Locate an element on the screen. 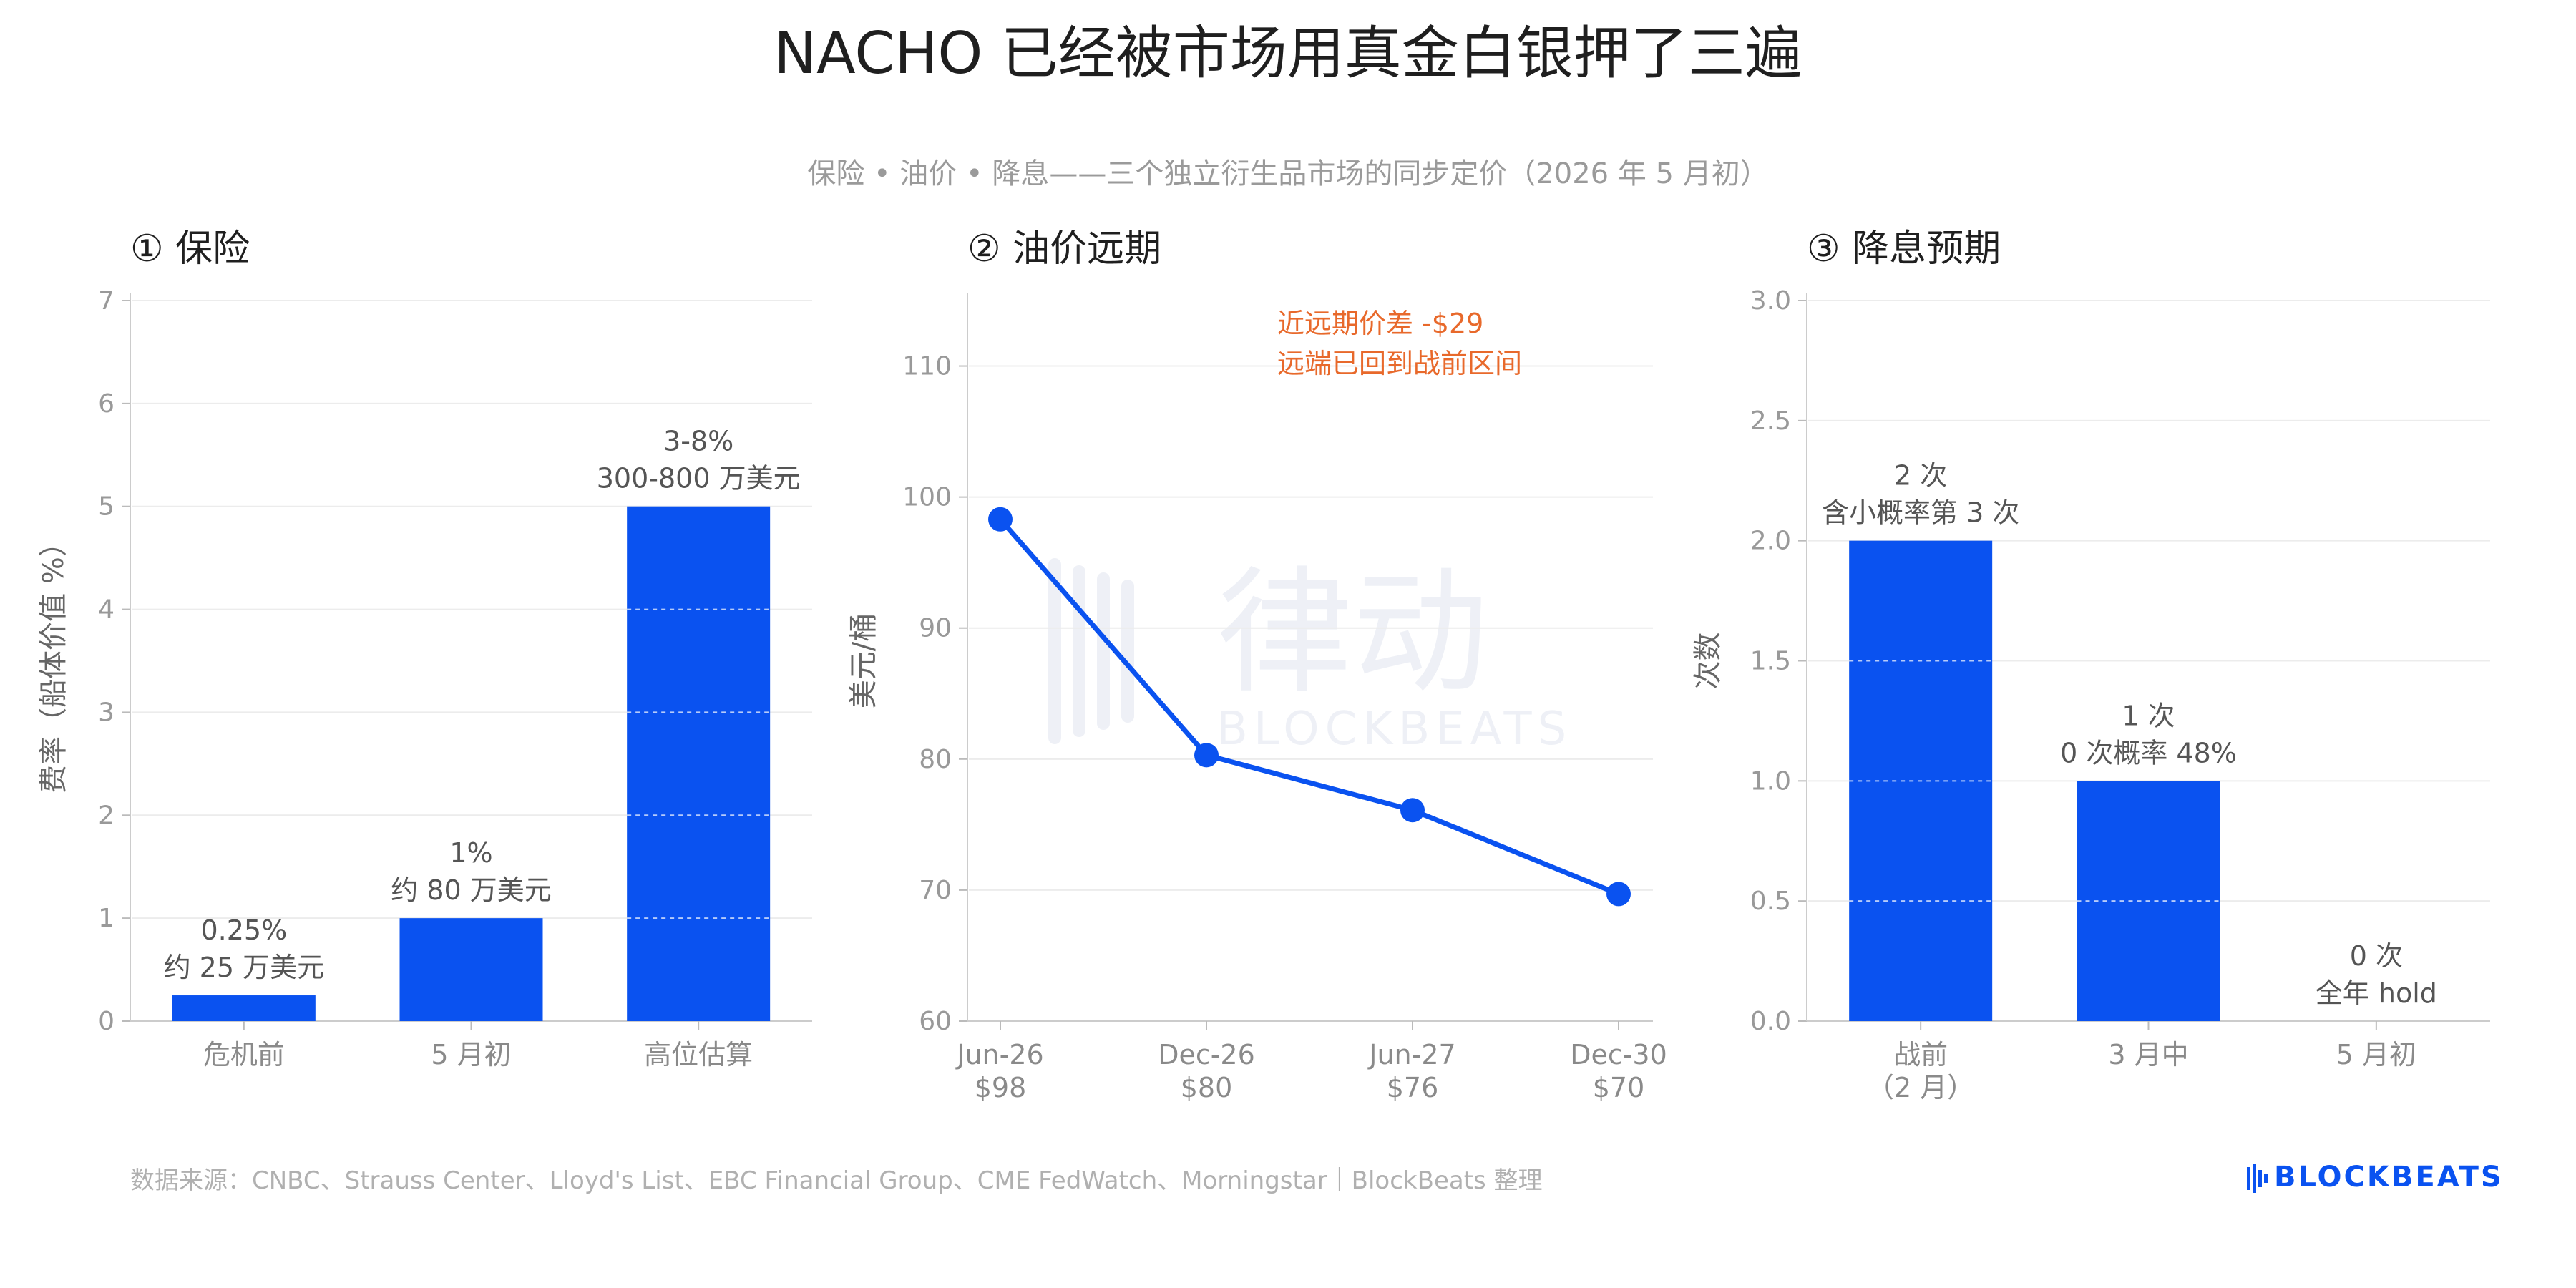  x-tick-label: Dec-30 is located at coordinates (1618, 1054).